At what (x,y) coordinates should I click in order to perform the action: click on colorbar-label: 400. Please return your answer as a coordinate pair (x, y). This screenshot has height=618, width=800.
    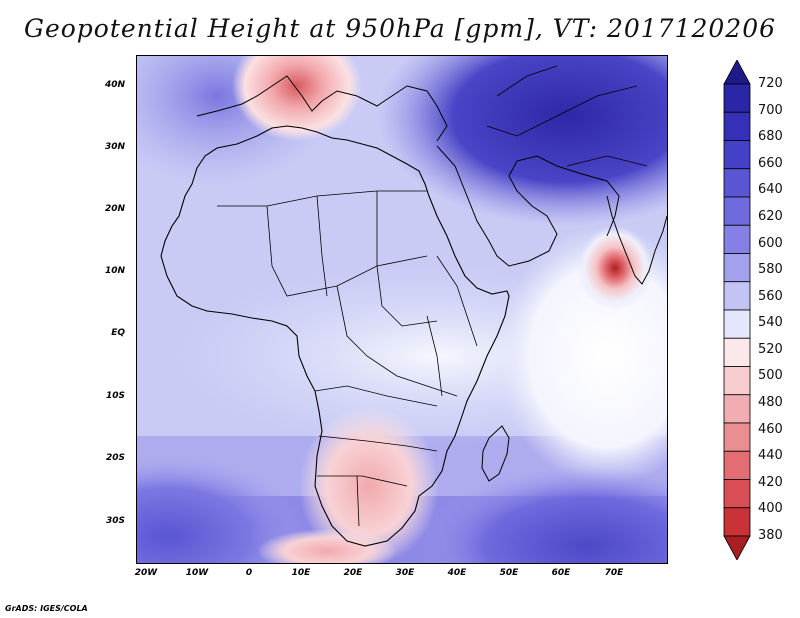
    Looking at the image, I should click on (770, 509).